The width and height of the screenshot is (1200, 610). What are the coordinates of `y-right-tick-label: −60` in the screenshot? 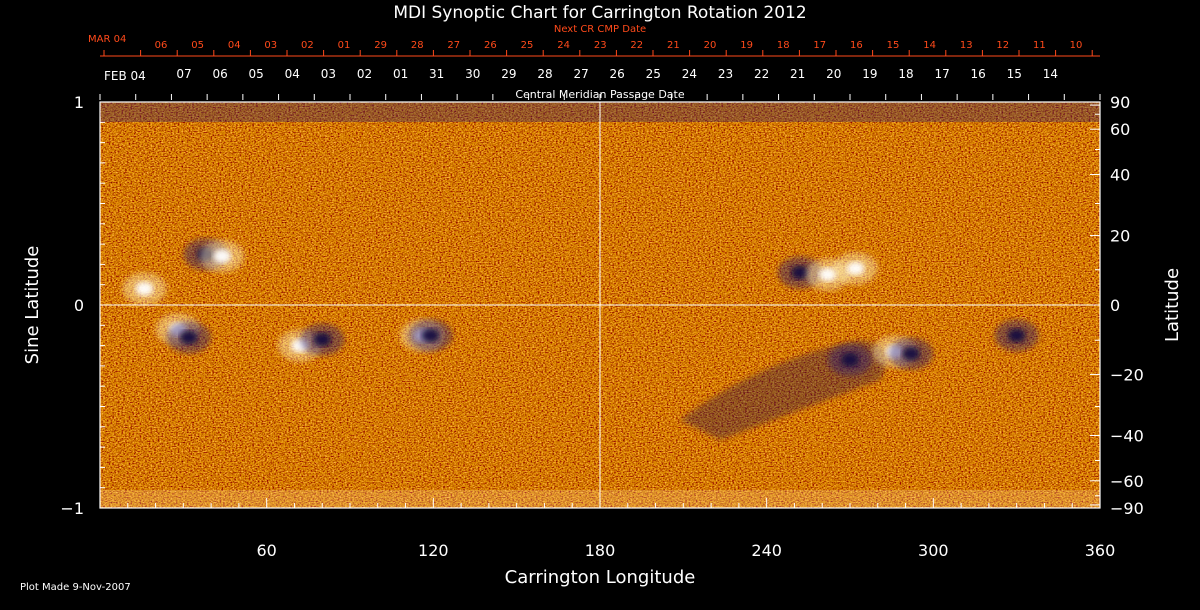 It's located at (1127, 481).